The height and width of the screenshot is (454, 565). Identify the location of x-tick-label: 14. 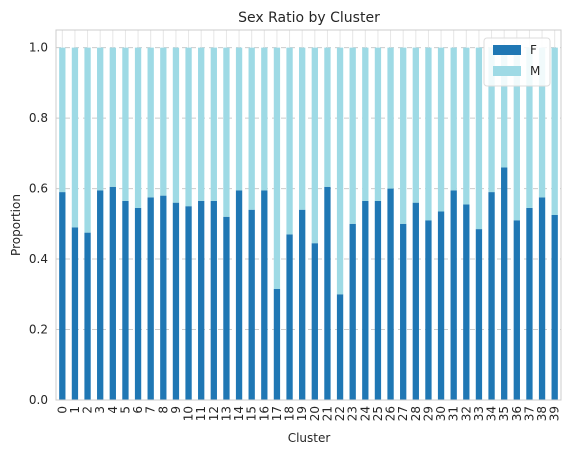
(239, 413).